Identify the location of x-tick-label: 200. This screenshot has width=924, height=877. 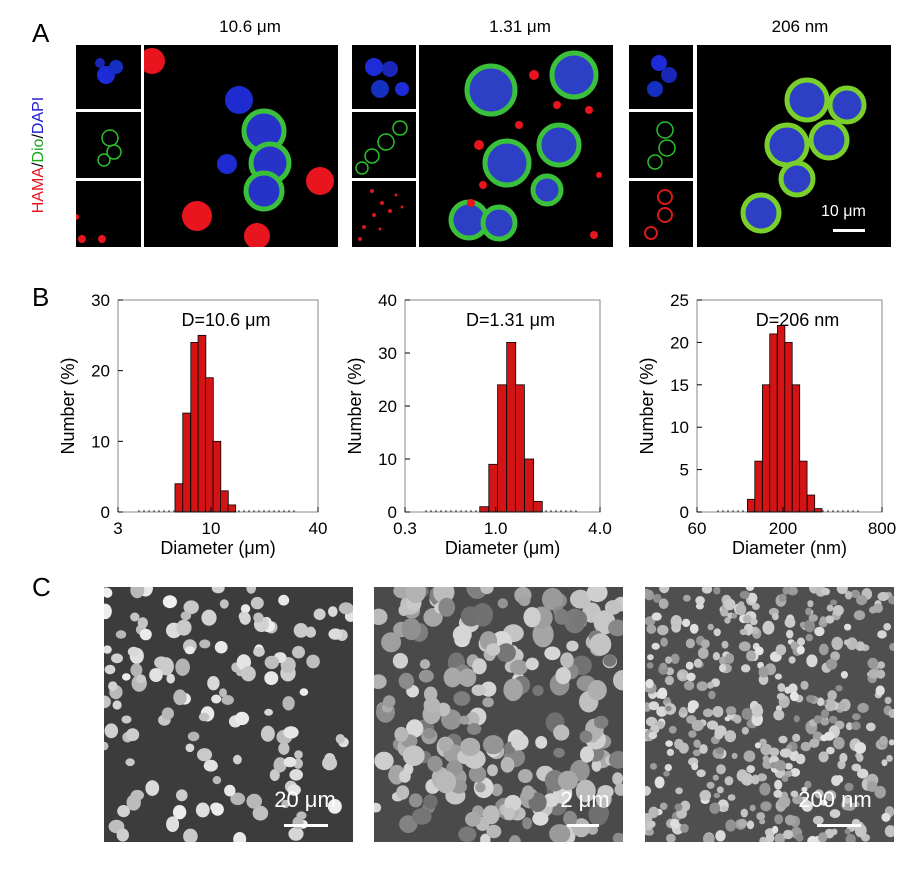
(783, 528).